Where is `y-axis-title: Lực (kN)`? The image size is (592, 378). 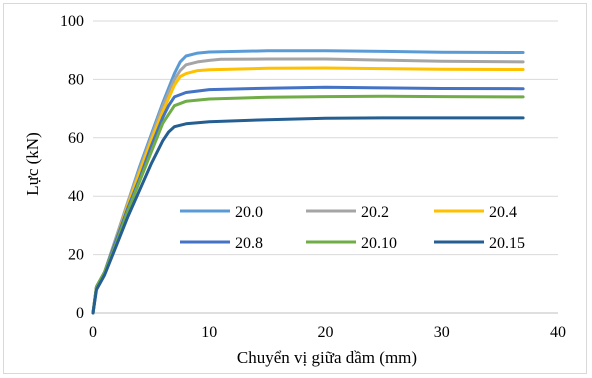 y-axis-title: Lực (kN) is located at coordinates (32, 164).